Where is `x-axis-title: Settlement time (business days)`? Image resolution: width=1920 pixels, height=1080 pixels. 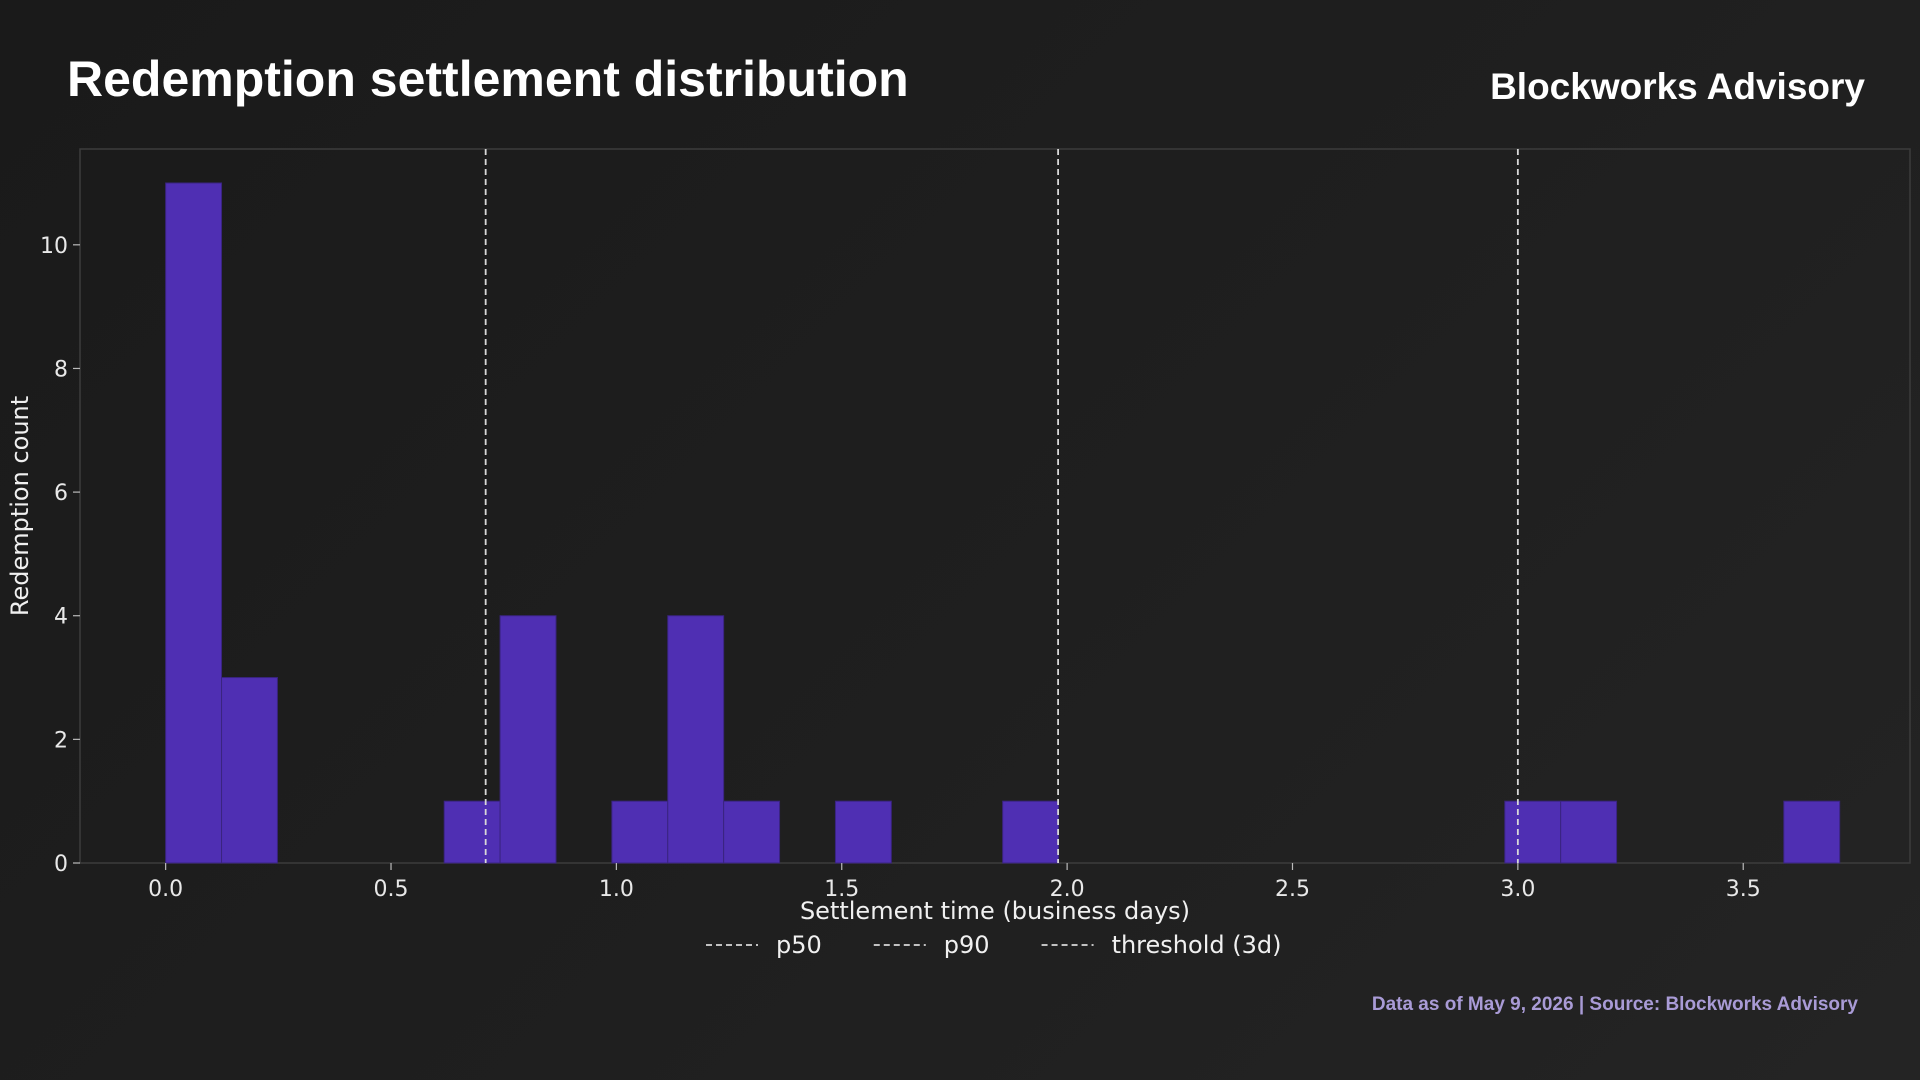
x-axis-title: Settlement time (business days) is located at coordinates (995, 911).